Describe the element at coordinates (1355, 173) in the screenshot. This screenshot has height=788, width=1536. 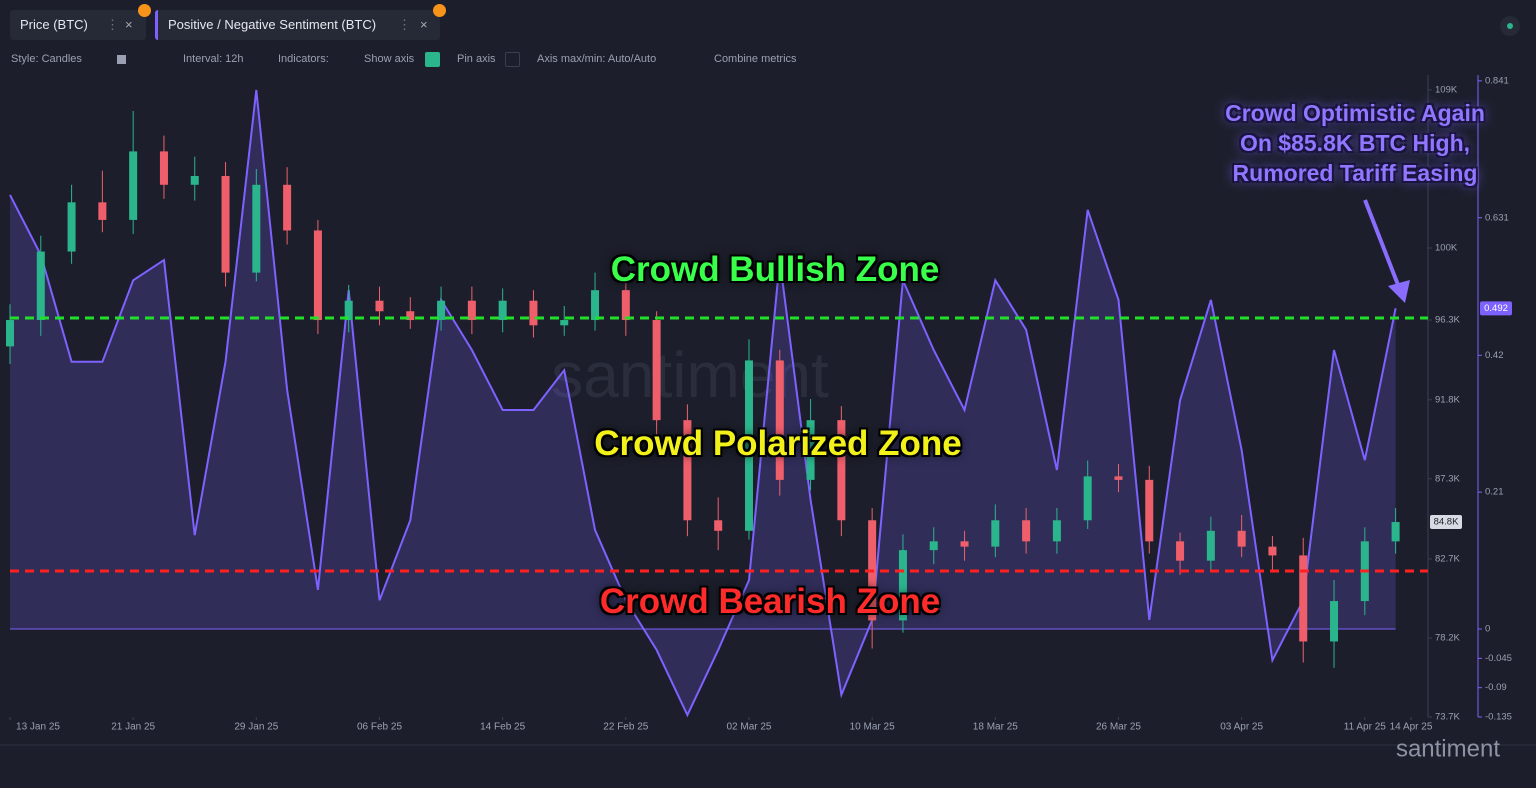
I see `callout: Rumored Tariff Easing` at that location.